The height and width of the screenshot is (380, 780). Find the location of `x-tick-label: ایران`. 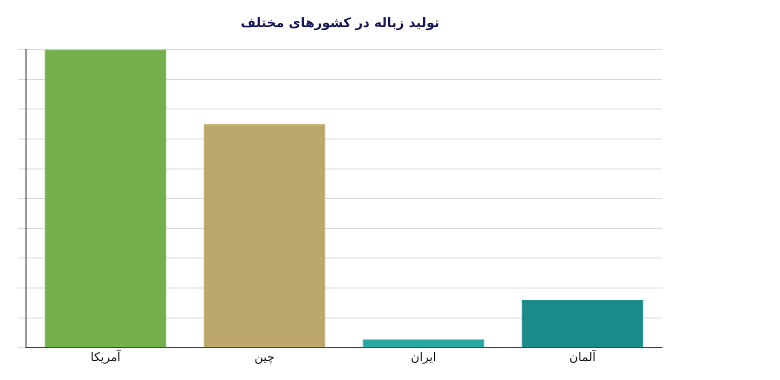

x-tick-label: ایران is located at coordinates (423, 357).